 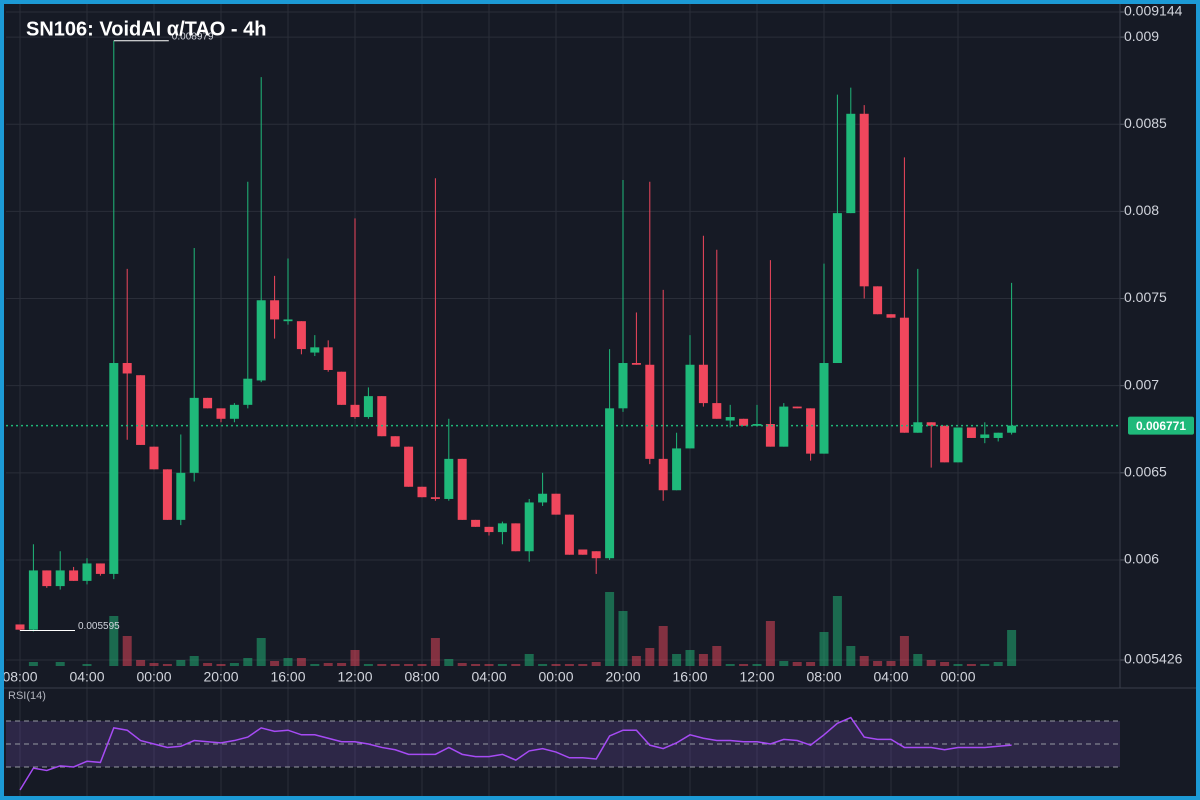 I want to click on y-tick-label: 0.007, so click(x=1141, y=384).